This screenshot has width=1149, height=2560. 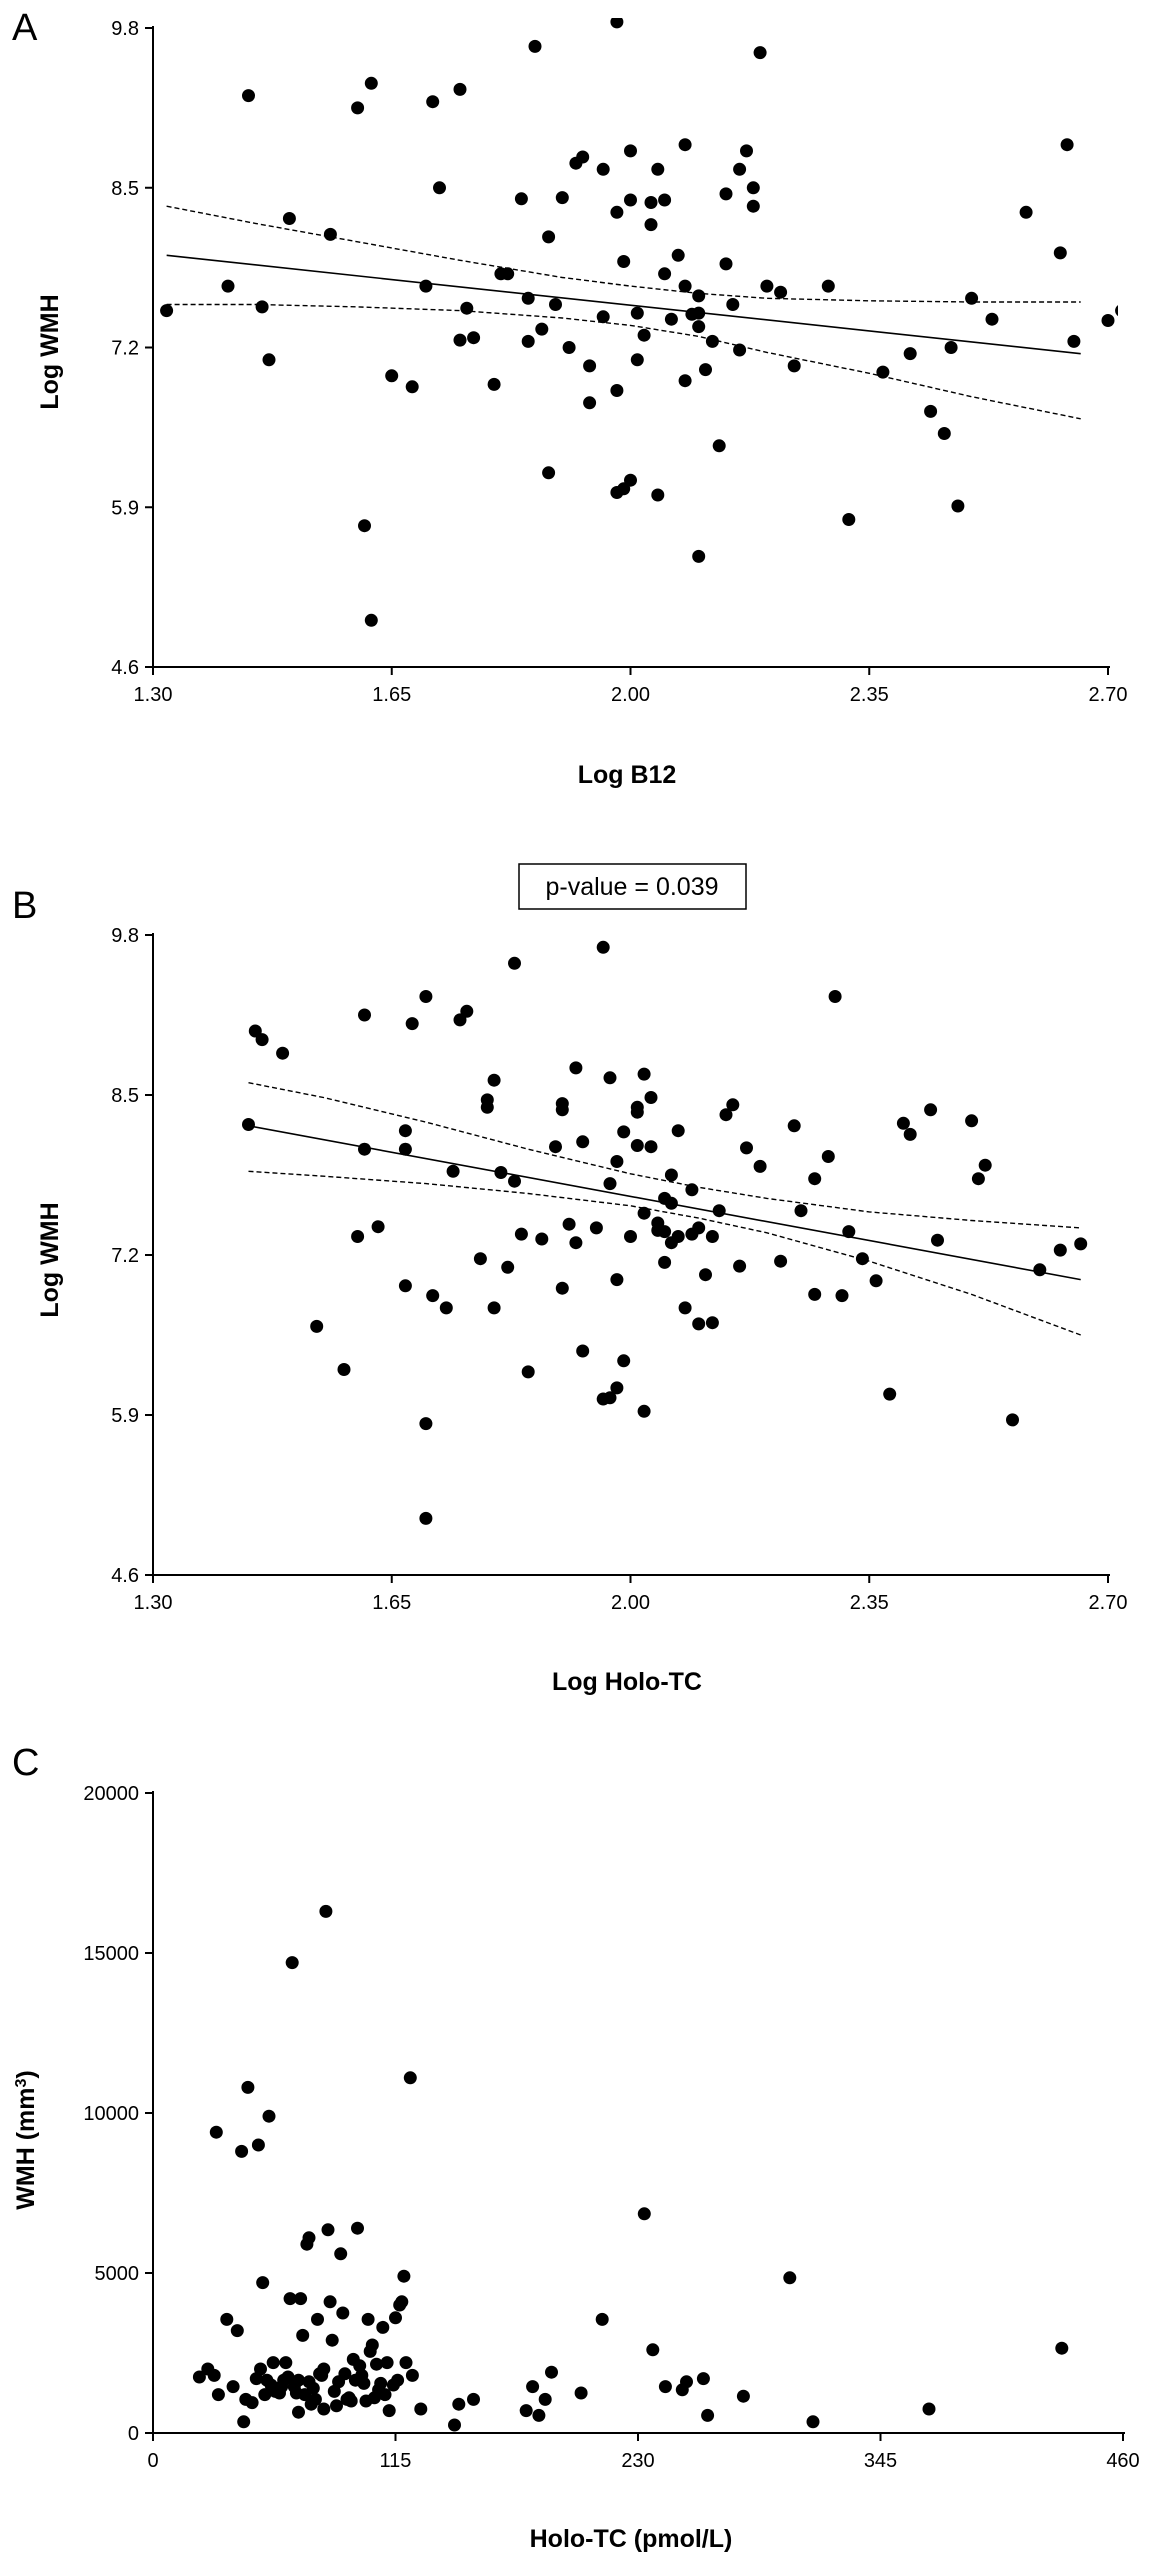 I want to click on y-axis-title: Log WMH, so click(x=50, y=1259).